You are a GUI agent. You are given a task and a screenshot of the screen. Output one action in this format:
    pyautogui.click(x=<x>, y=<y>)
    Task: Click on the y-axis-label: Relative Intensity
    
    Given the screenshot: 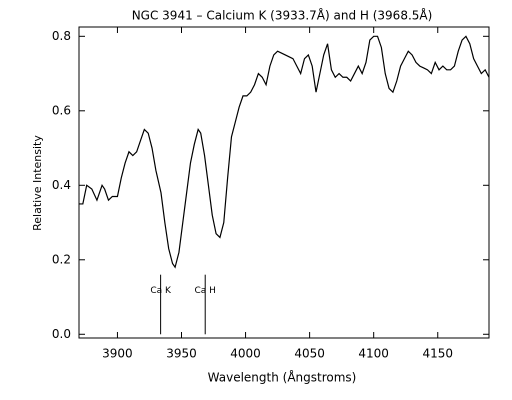 What is the action you would take?
    pyautogui.click(x=37, y=183)
    